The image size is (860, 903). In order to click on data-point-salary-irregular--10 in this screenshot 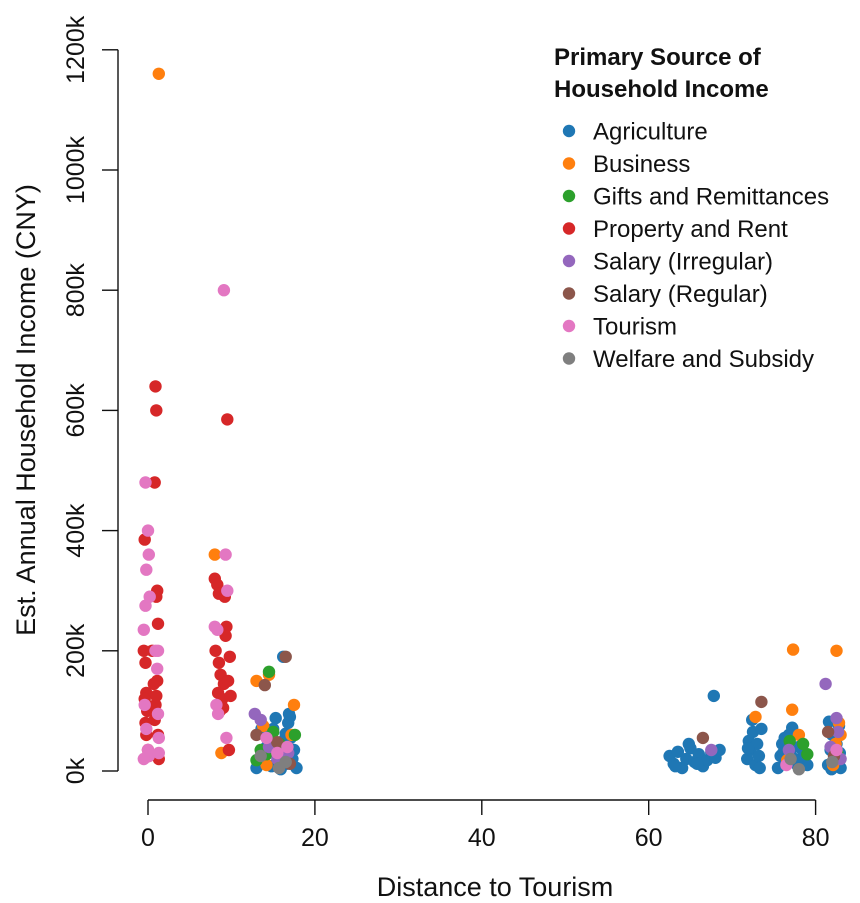, I will do `click(838, 732)`.